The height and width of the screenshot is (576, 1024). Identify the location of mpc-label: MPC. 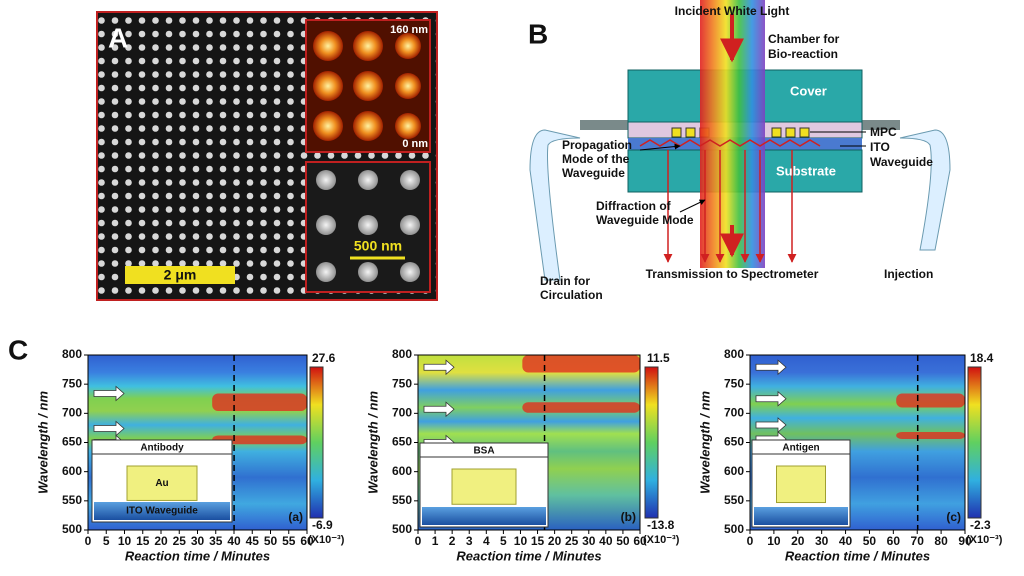
(883, 132).